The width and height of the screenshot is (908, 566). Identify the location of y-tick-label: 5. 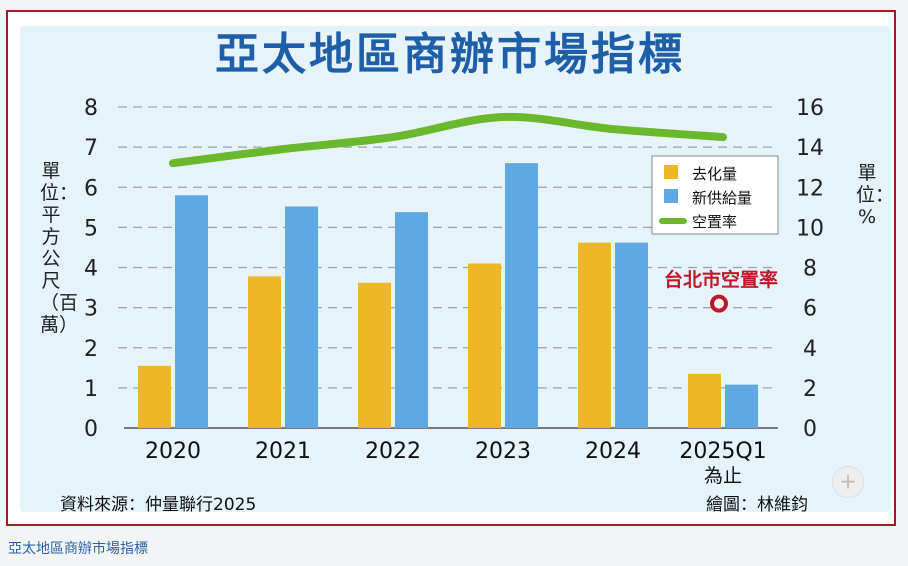
(91, 228).